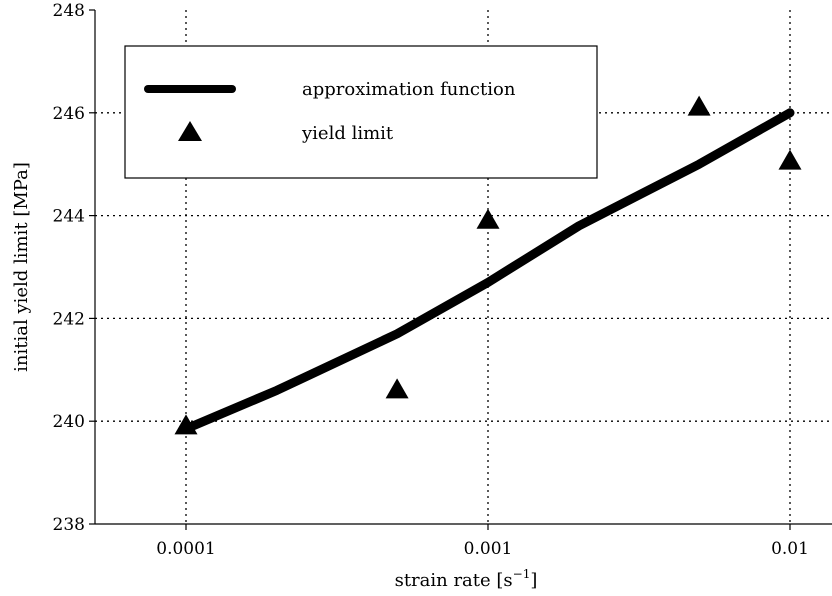 The width and height of the screenshot is (832, 596). What do you see at coordinates (69, 11) in the screenshot?
I see `y-tick-label: 248` at bounding box center [69, 11].